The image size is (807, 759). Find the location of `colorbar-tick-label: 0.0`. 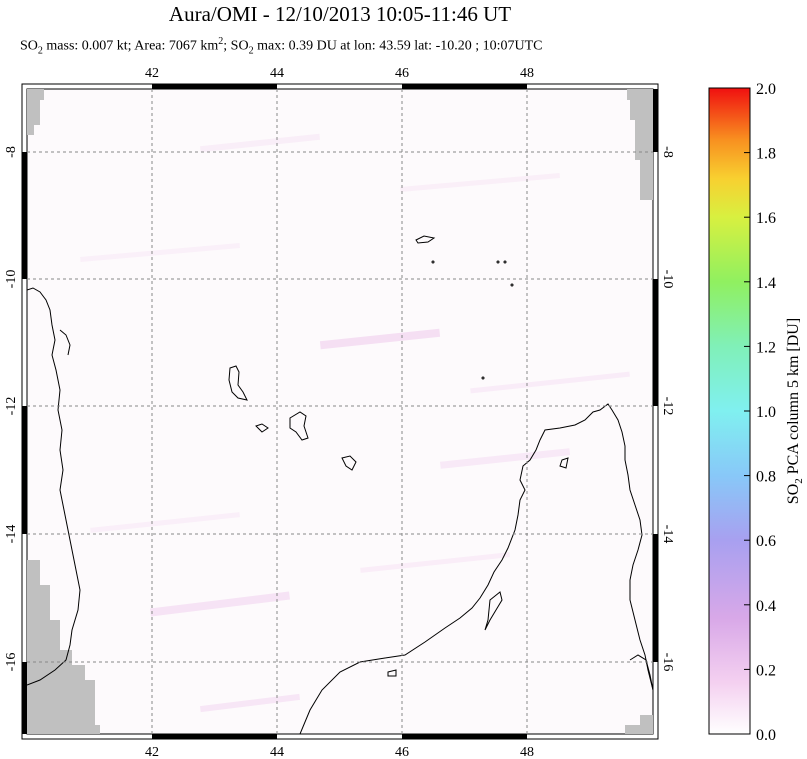

colorbar-tick-label: 0.0 is located at coordinates (766, 735).